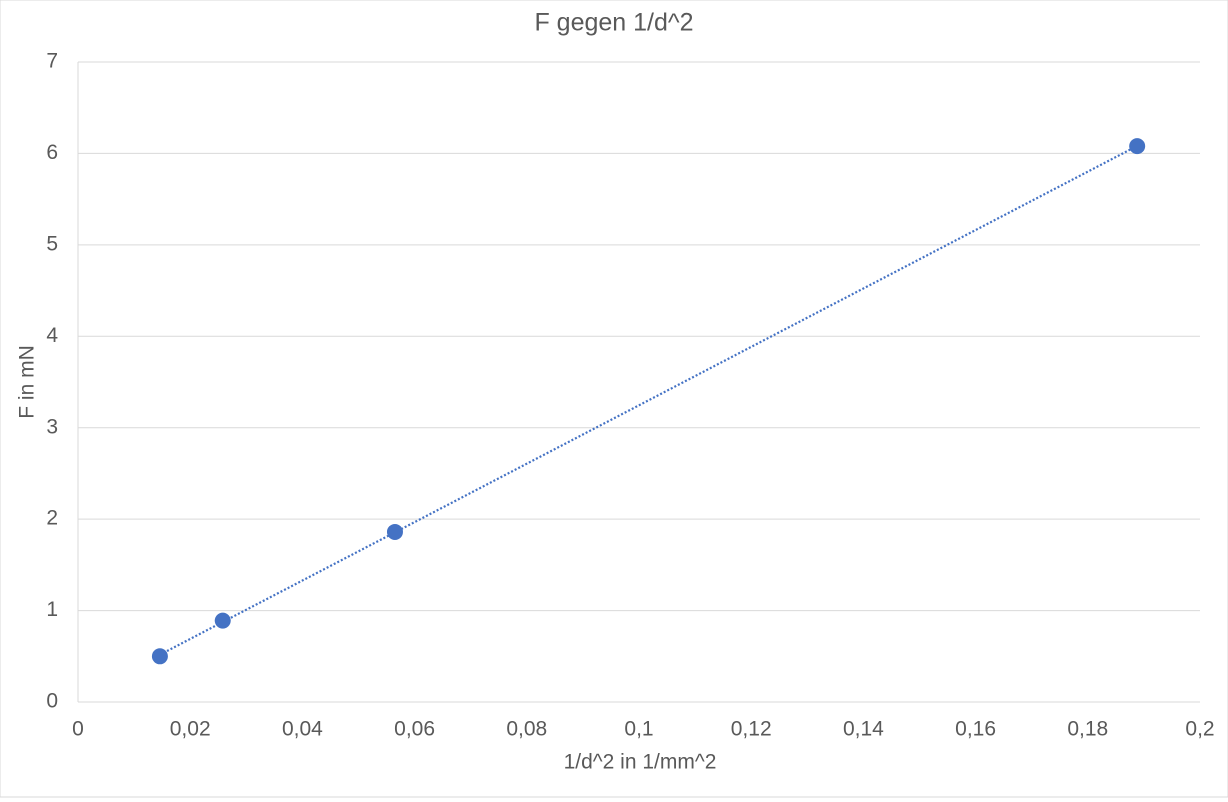 This screenshot has width=1228, height=802. What do you see at coordinates (52, 61) in the screenshot?
I see `y-tick-label: 7` at bounding box center [52, 61].